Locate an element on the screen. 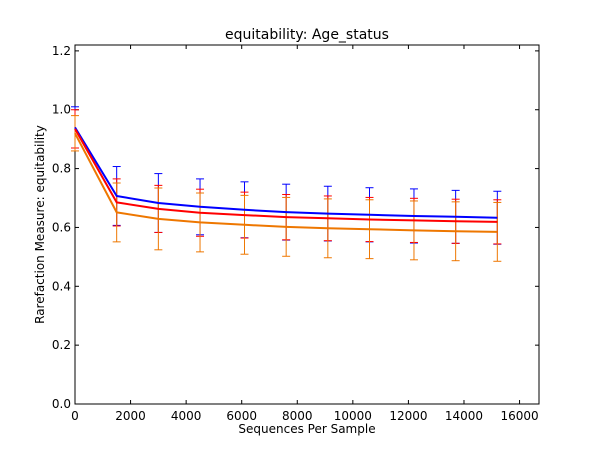  y-tick-label: 0.0 is located at coordinates (61, 404).